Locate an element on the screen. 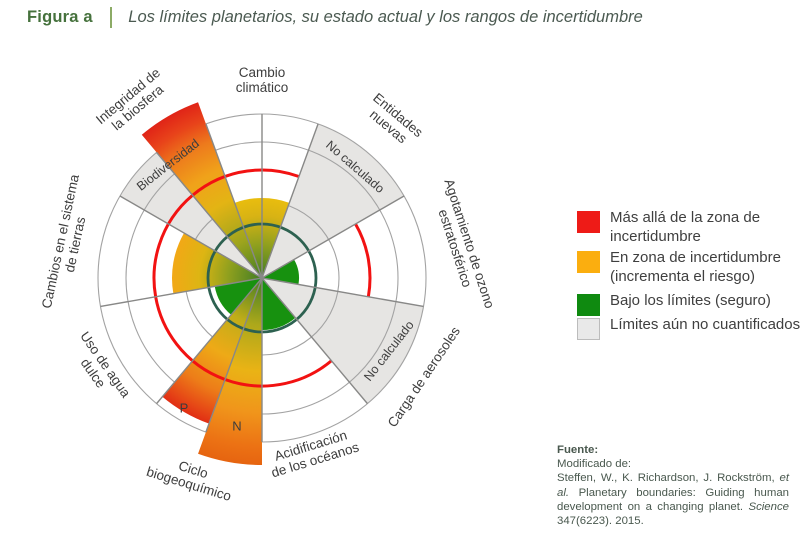 The width and height of the screenshot is (805, 539). legend-label-below-limits: Bajo los límites (seguro) is located at coordinates (690, 300).